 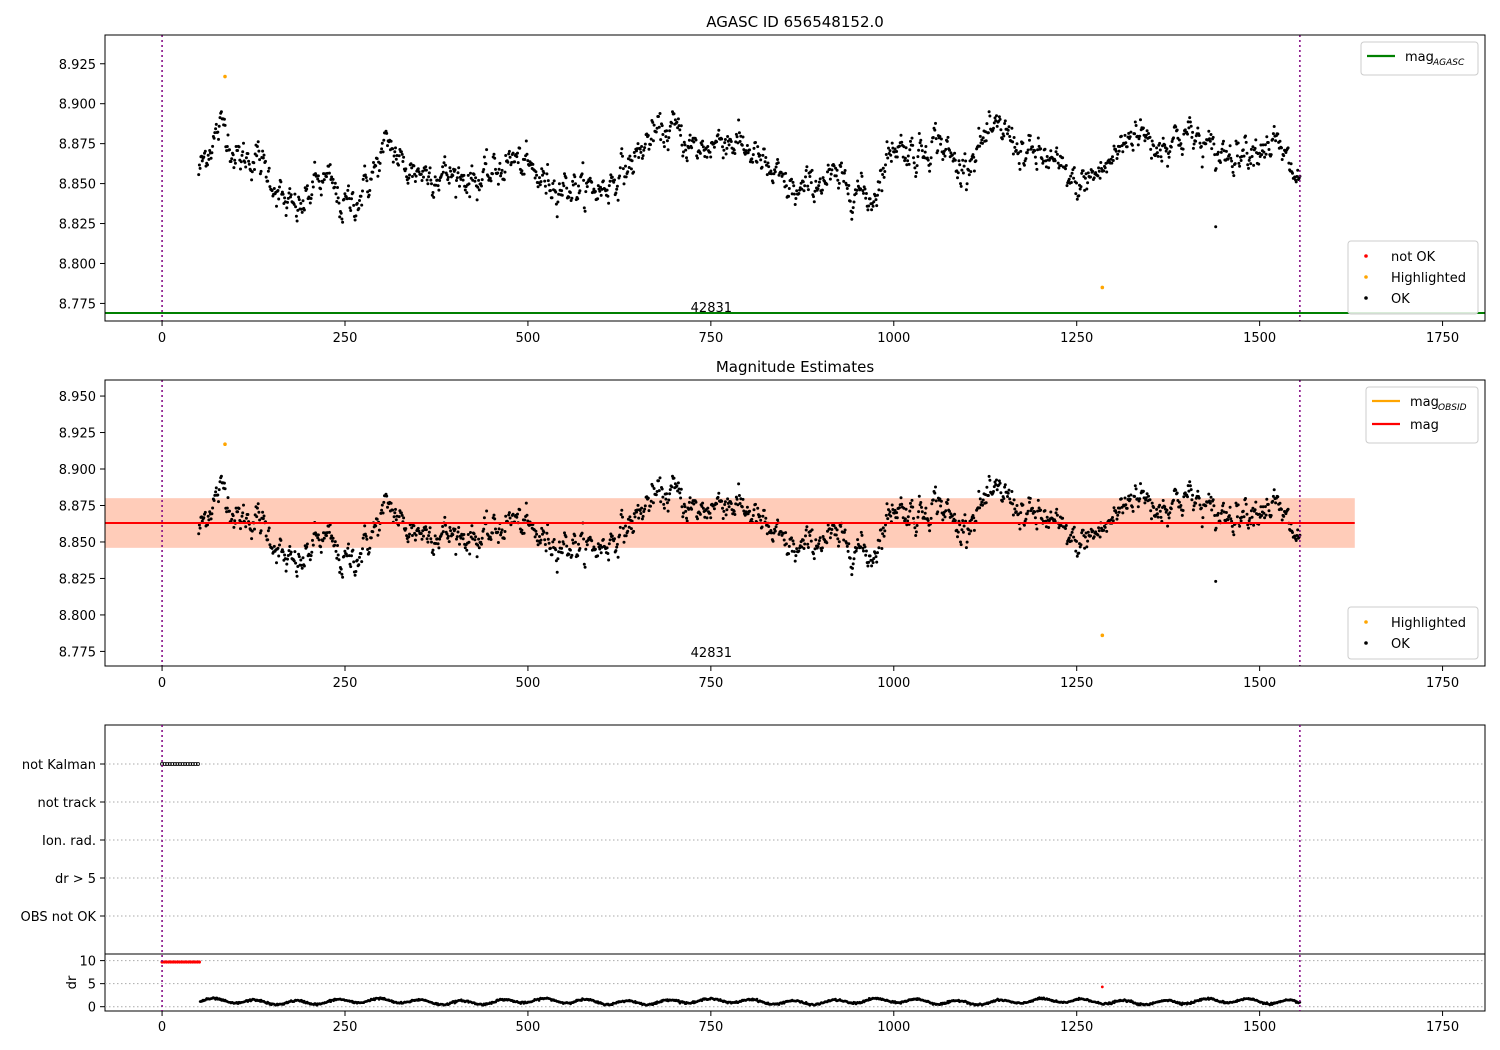 What do you see at coordinates (164, 962) in the screenshot?
I see `dr-point-not-ok` at bounding box center [164, 962].